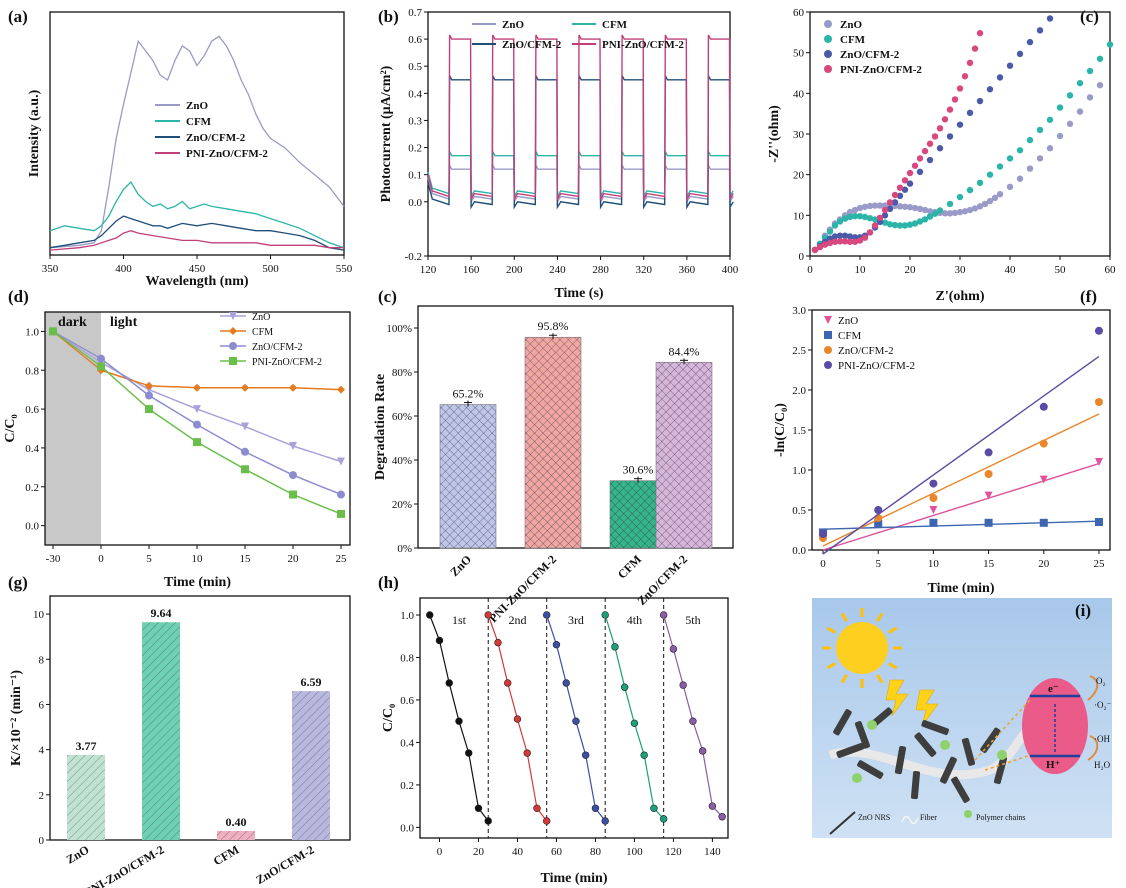  I want to click on x-tick-label: 120, so click(673, 852).